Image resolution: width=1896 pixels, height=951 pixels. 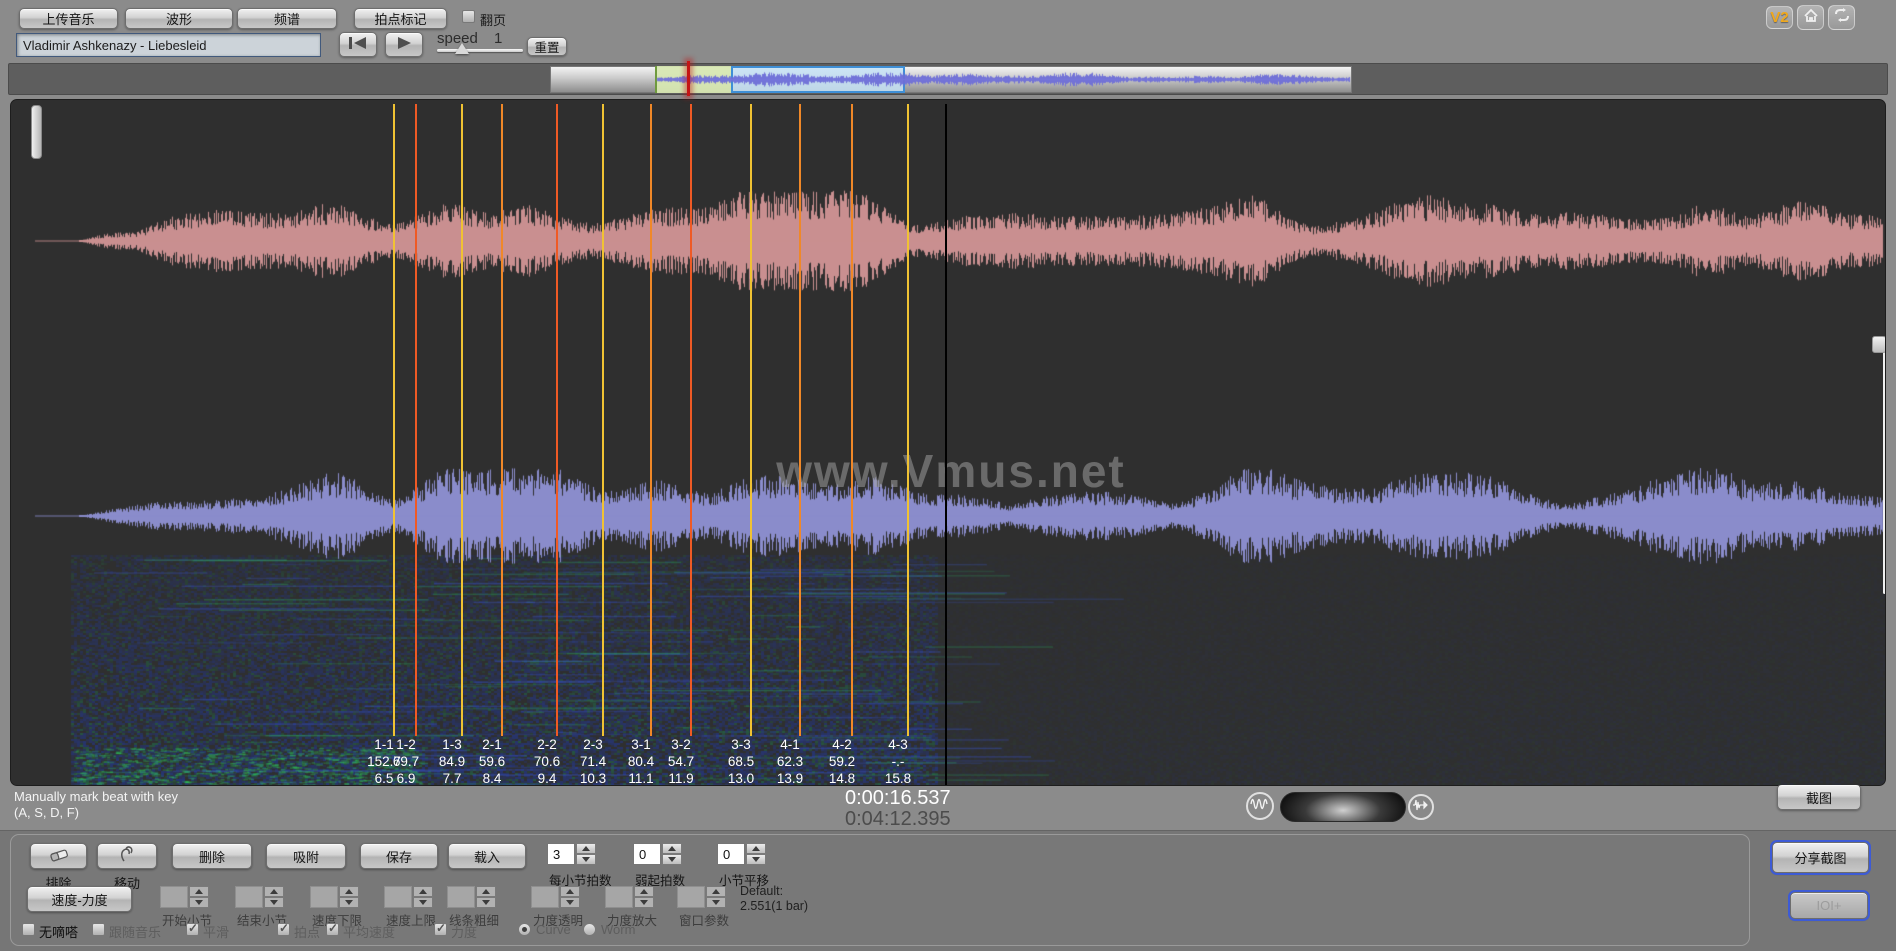 What do you see at coordinates (249, 897) in the screenshot?
I see `param-spinner-2-value` at bounding box center [249, 897].